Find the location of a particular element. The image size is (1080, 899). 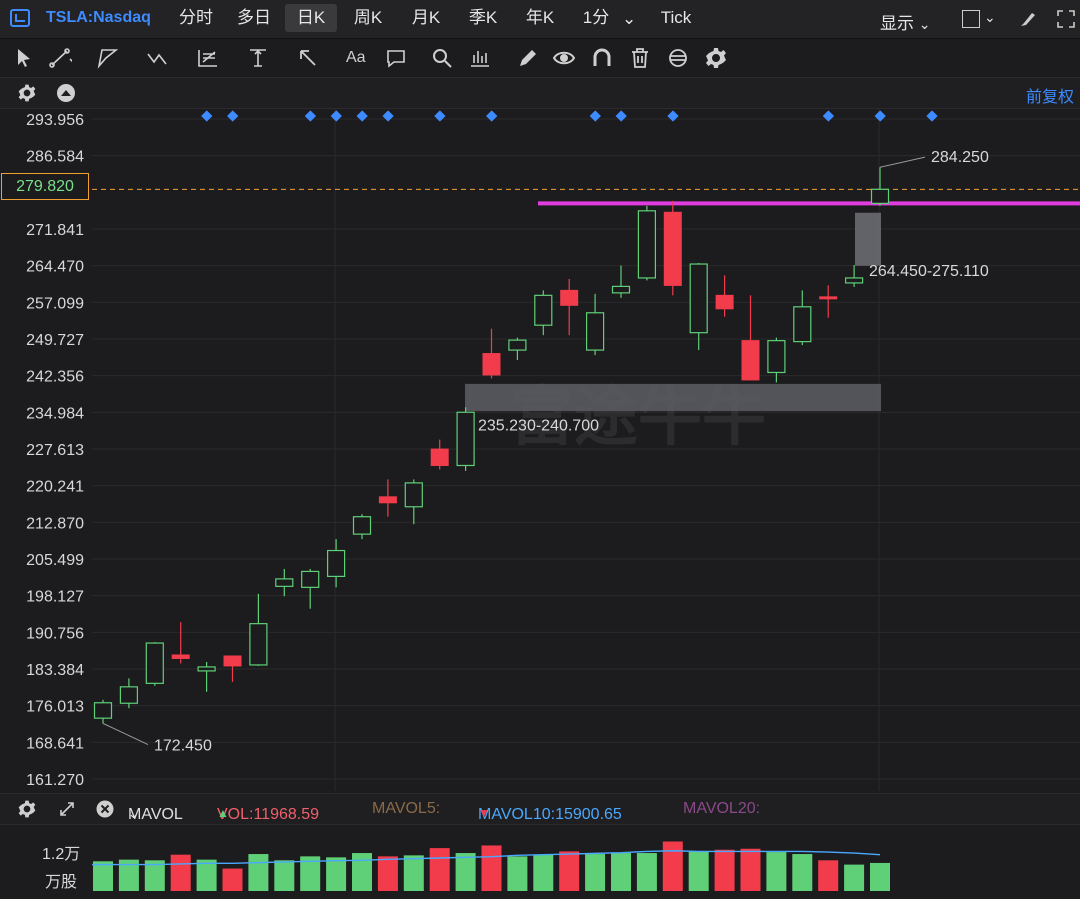

line-tool-icon is located at coordinates (60, 58).